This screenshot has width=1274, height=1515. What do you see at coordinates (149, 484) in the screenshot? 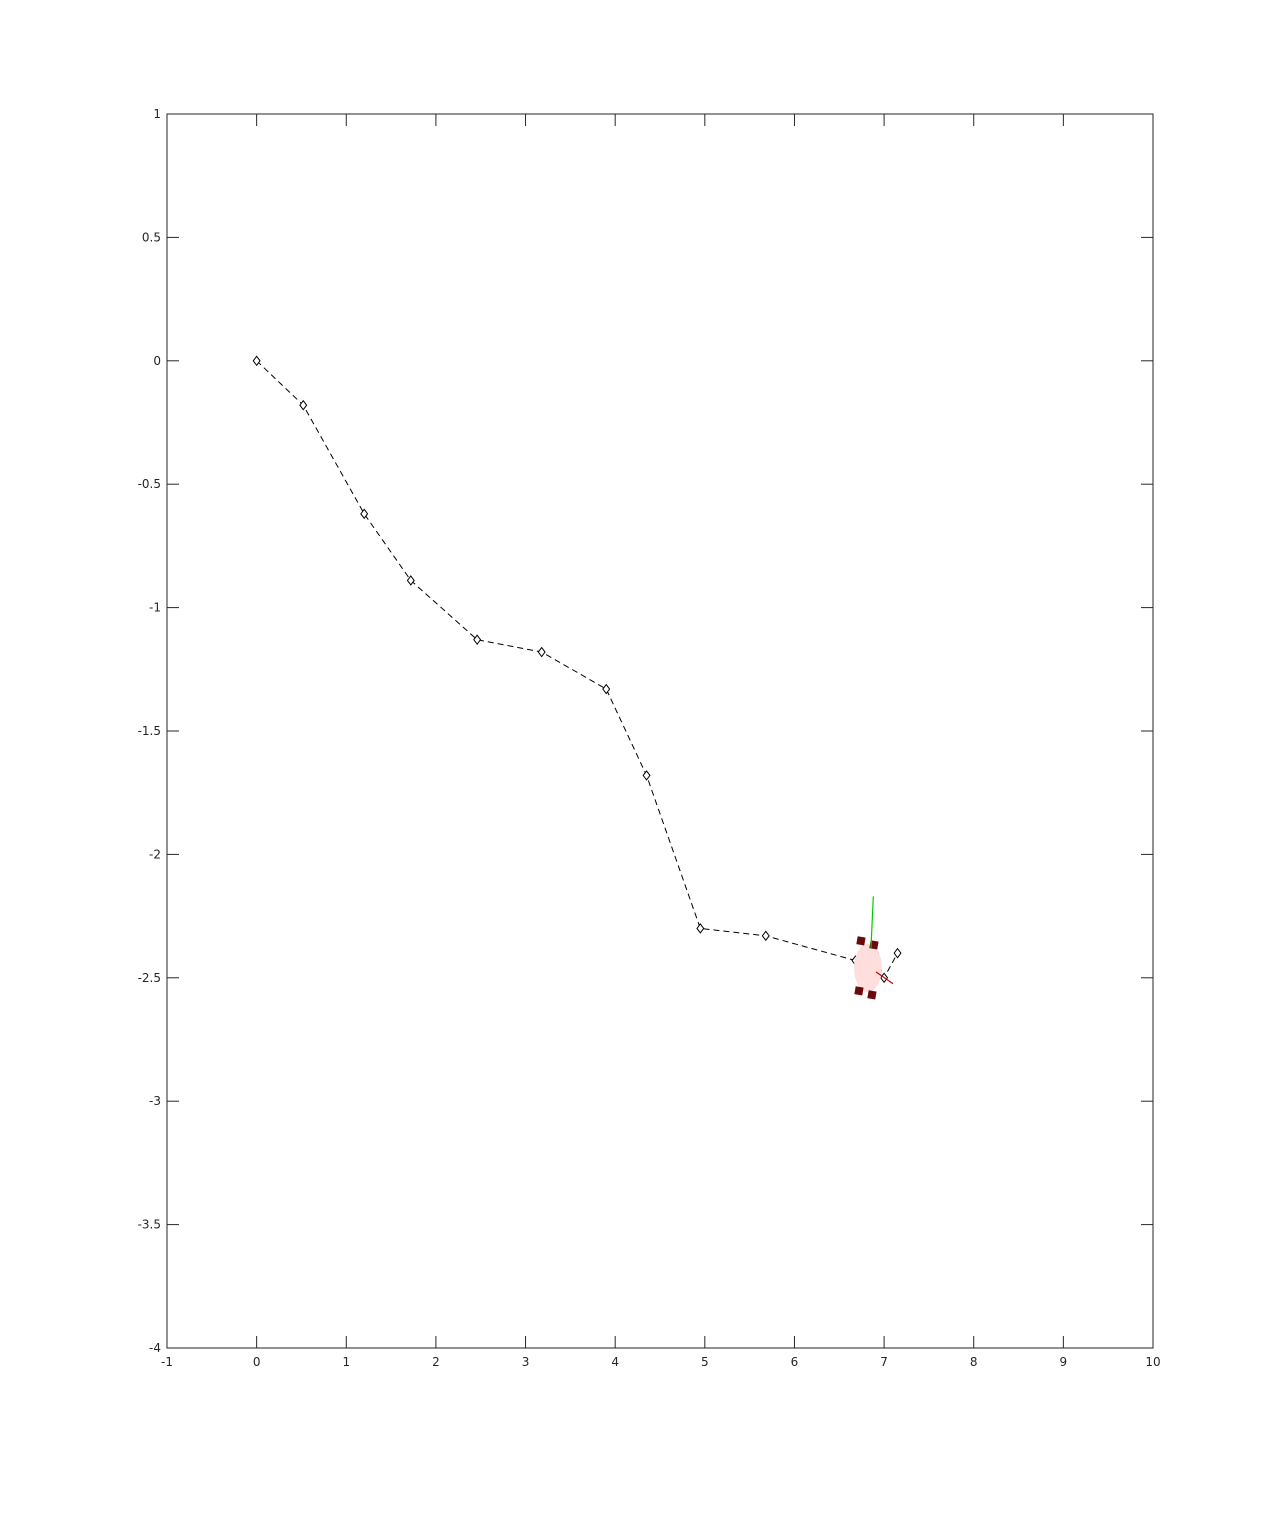
I see `y-tick-label: -0.5` at bounding box center [149, 484].